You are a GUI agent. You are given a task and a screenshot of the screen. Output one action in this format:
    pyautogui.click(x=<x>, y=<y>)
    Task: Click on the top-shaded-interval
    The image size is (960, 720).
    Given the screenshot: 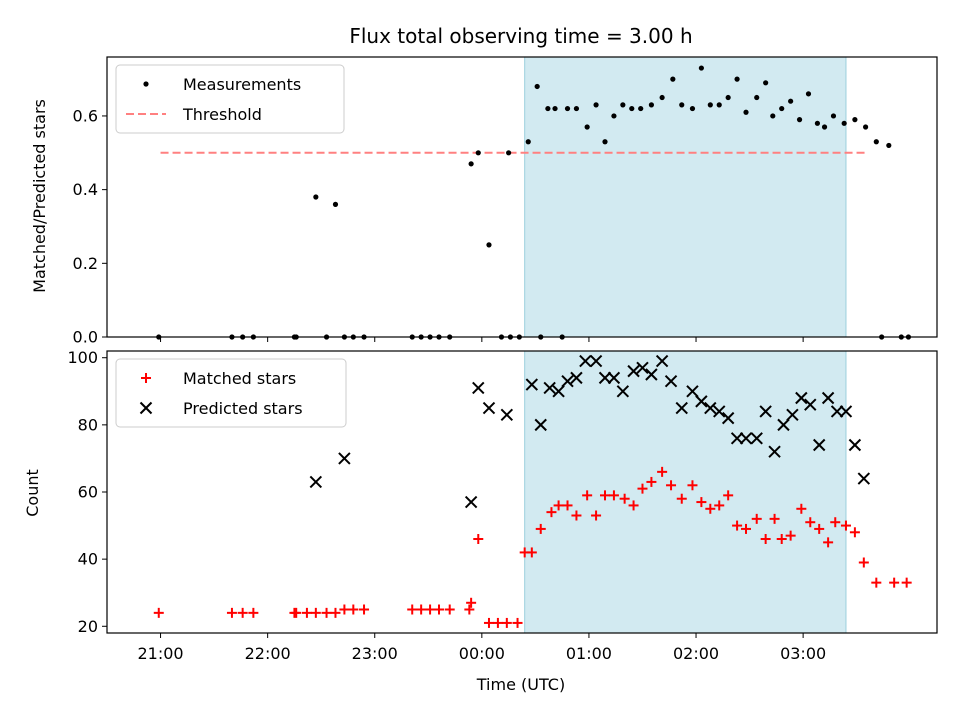 What is the action you would take?
    pyautogui.click(x=685, y=197)
    